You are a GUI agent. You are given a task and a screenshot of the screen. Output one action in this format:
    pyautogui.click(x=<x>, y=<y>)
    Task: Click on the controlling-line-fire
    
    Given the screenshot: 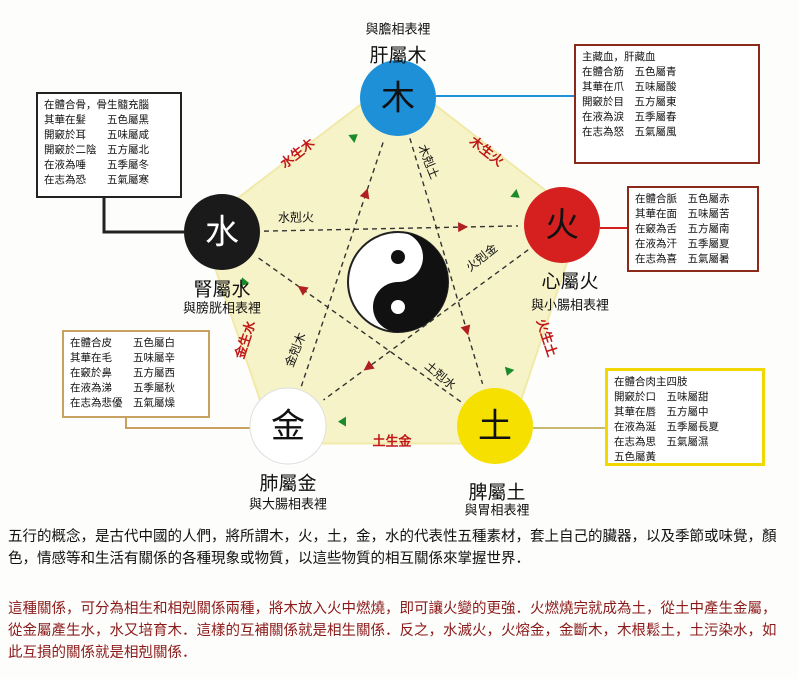 What is the action you would take?
    pyautogui.click(x=426, y=325)
    